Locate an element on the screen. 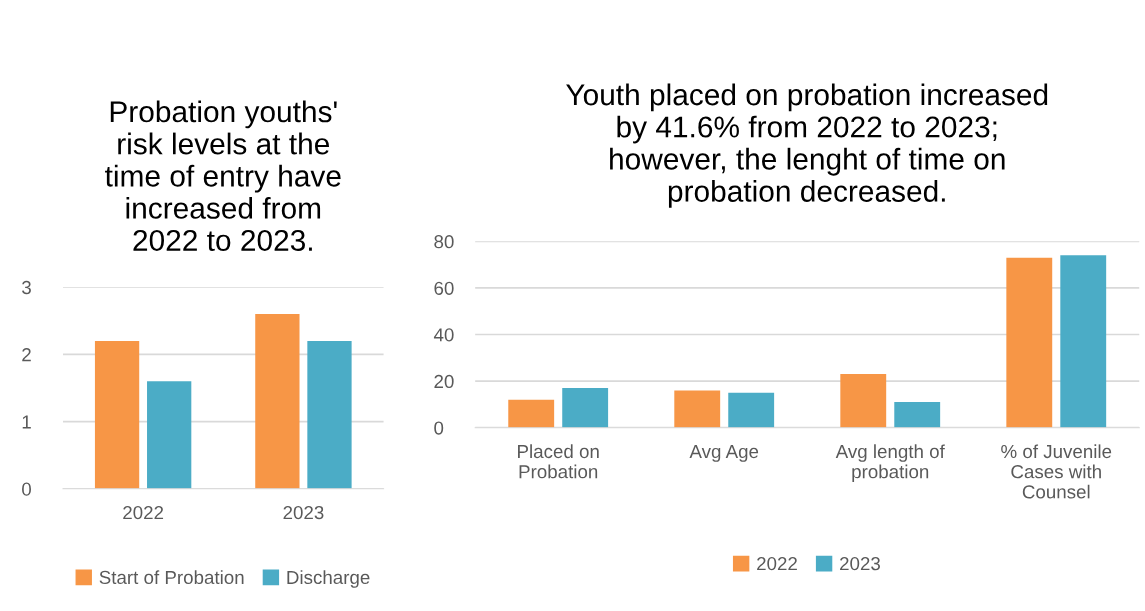 The height and width of the screenshot is (611, 1145). y-tick-label: 80 is located at coordinates (444, 242).